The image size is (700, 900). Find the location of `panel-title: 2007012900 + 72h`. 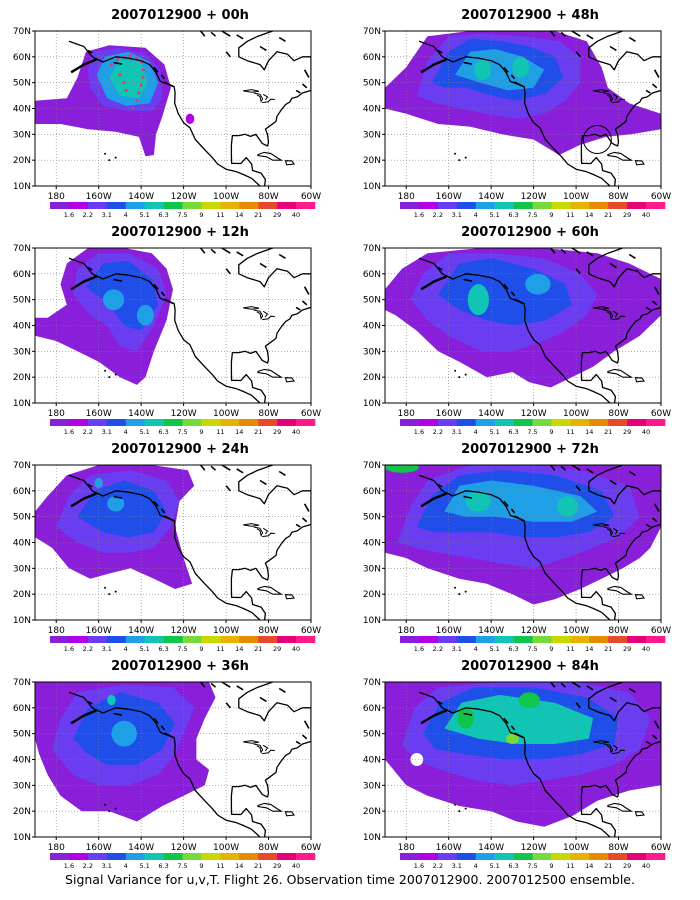

panel-title: 2007012900 + 72h is located at coordinates (530, 449).